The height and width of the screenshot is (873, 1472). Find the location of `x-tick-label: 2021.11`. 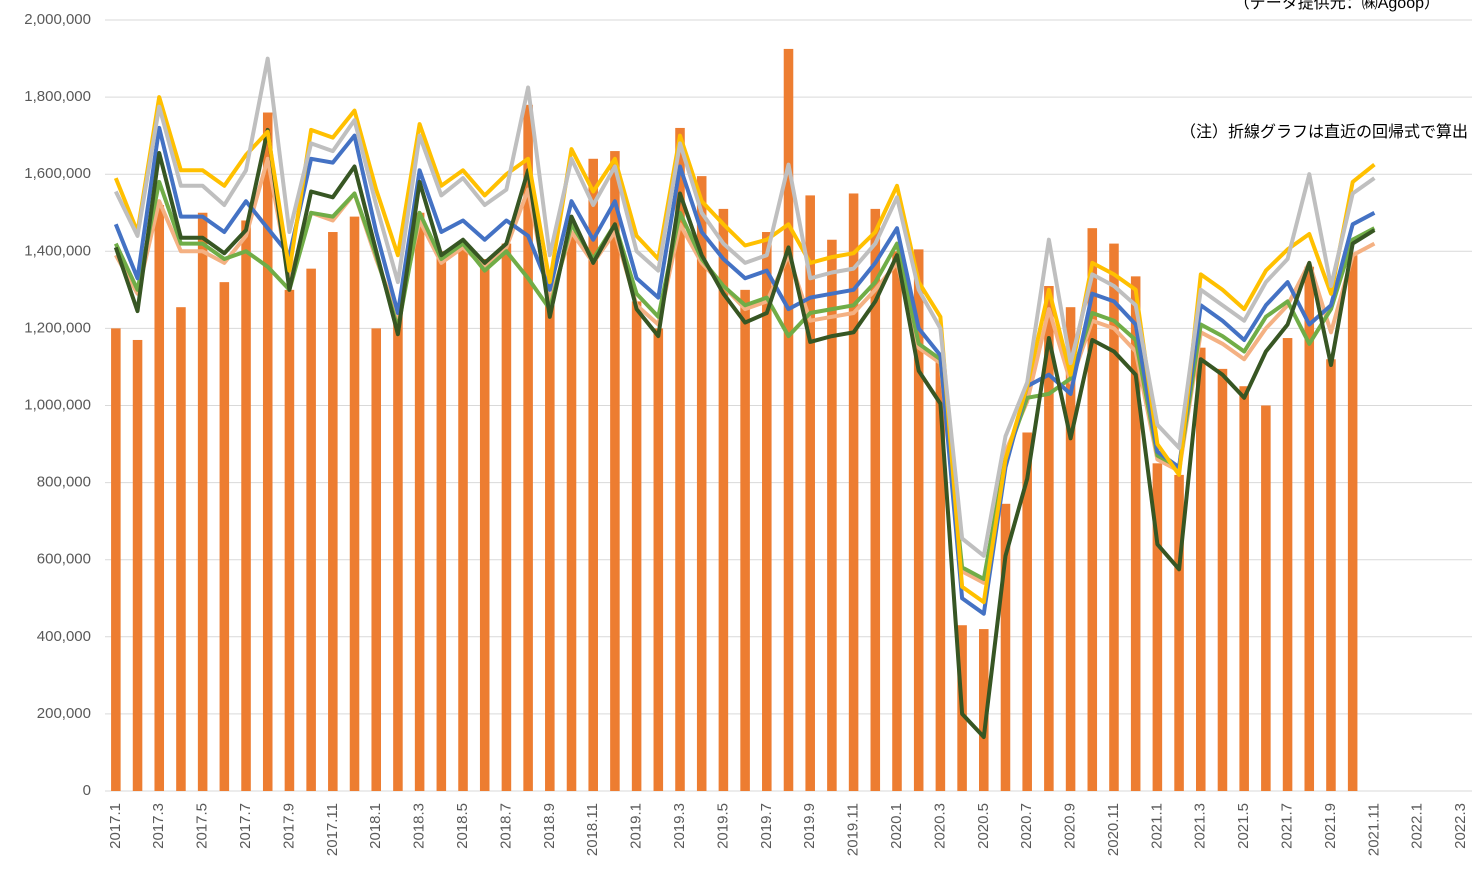

x-tick-label: 2021.11 is located at coordinates (1373, 829).